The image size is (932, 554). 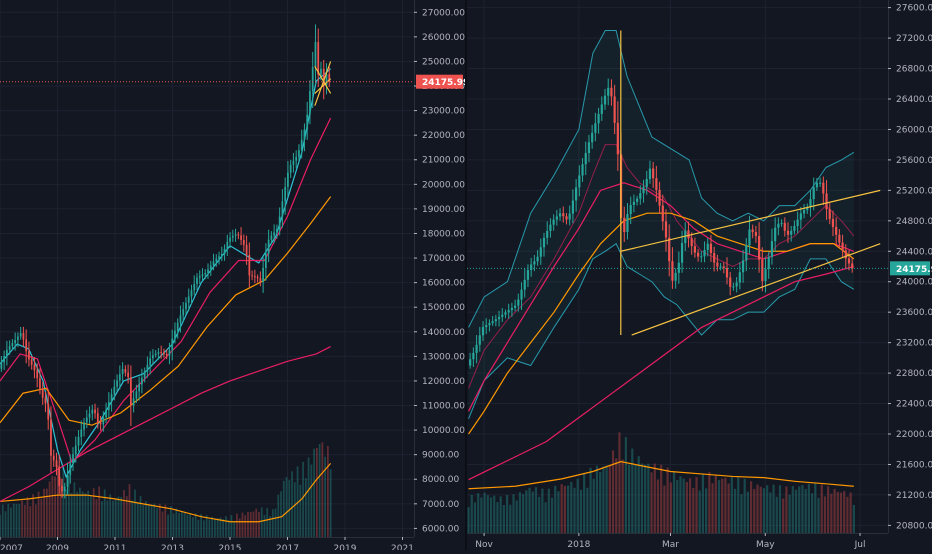 I want to click on time-tick-label: 2011, so click(x=115, y=547).